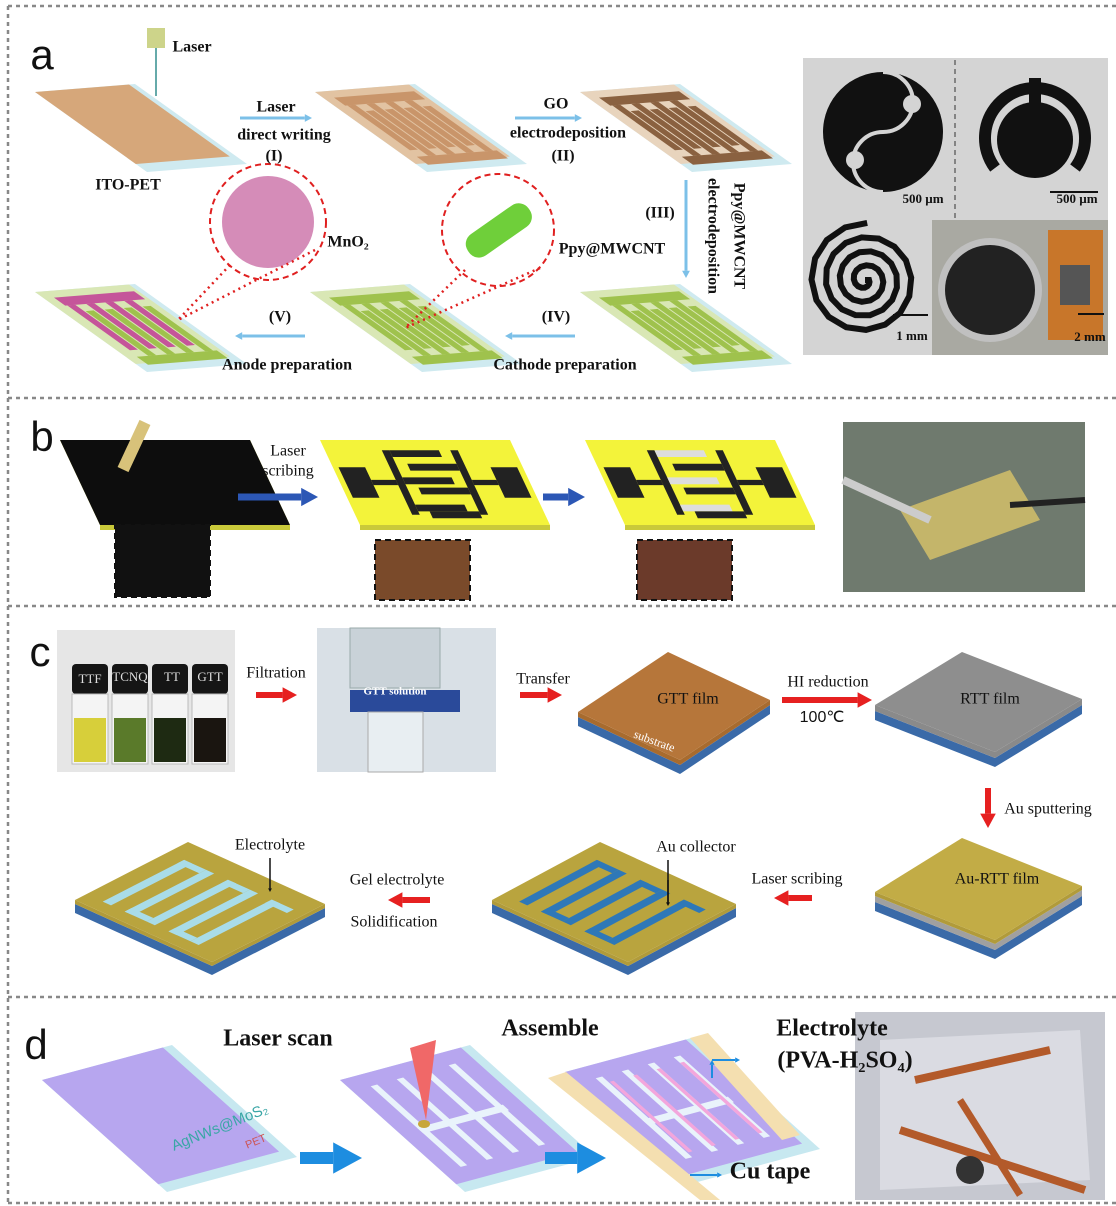 Image resolution: width=1116 pixels, height=1206 pixels. Describe the element at coordinates (827, 682) in the screenshot. I see `label: HI reduction` at that location.